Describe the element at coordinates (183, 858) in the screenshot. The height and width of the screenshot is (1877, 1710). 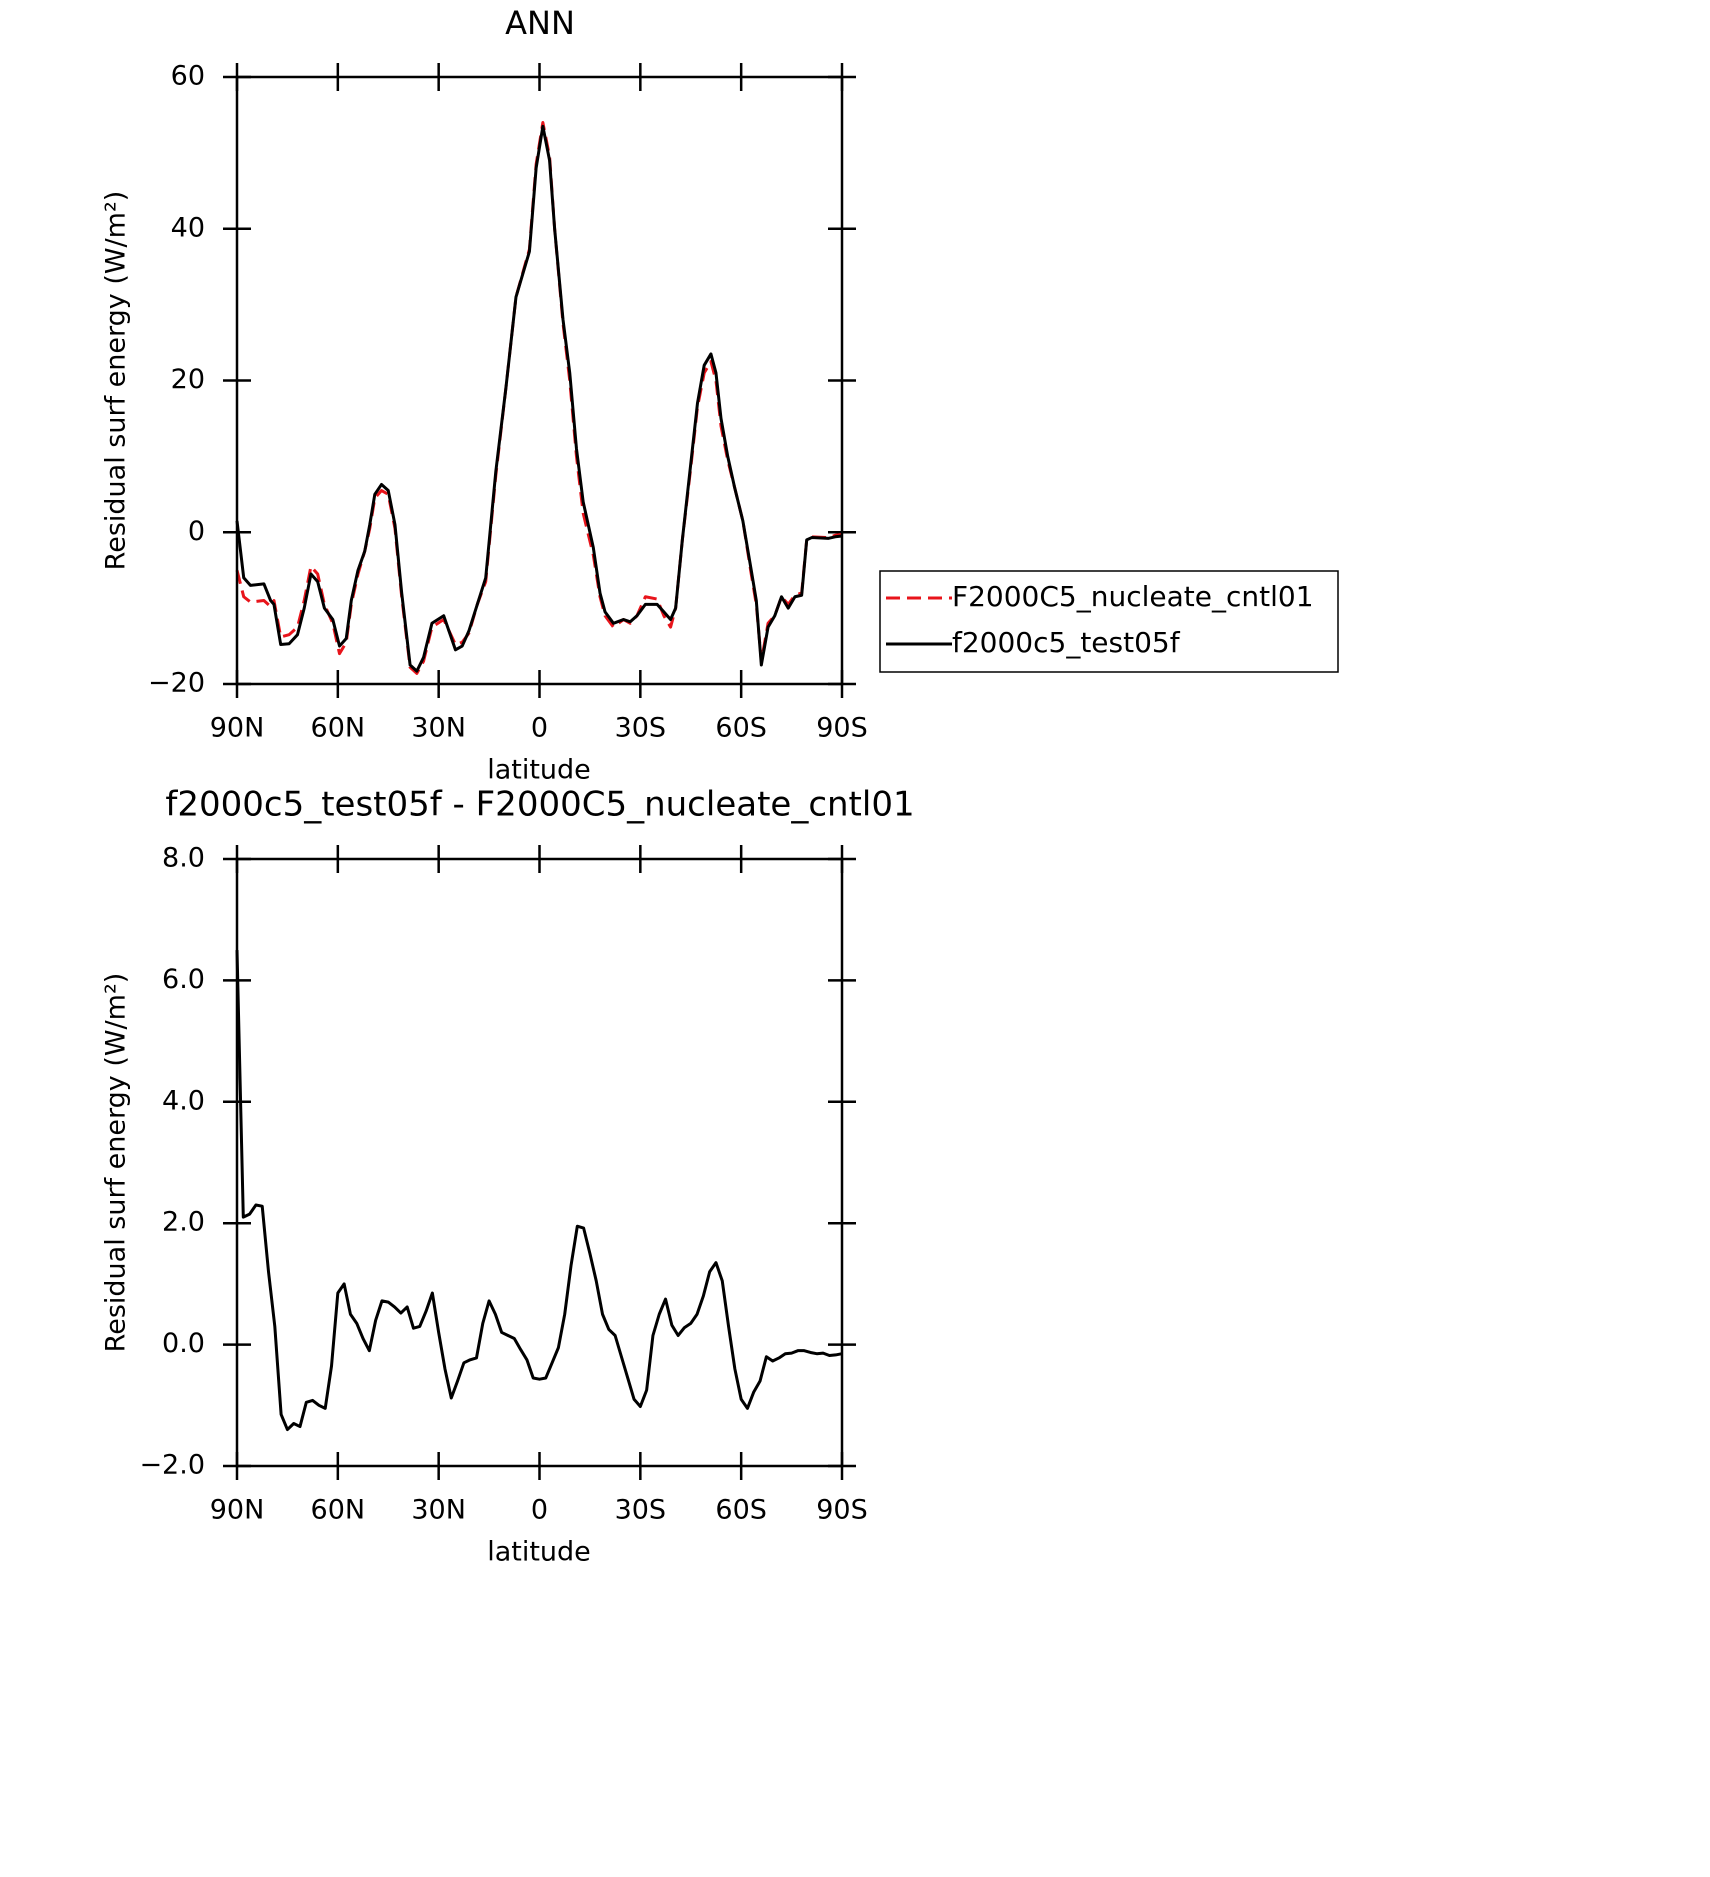
I see `y-tick-label: 8.0` at that location.